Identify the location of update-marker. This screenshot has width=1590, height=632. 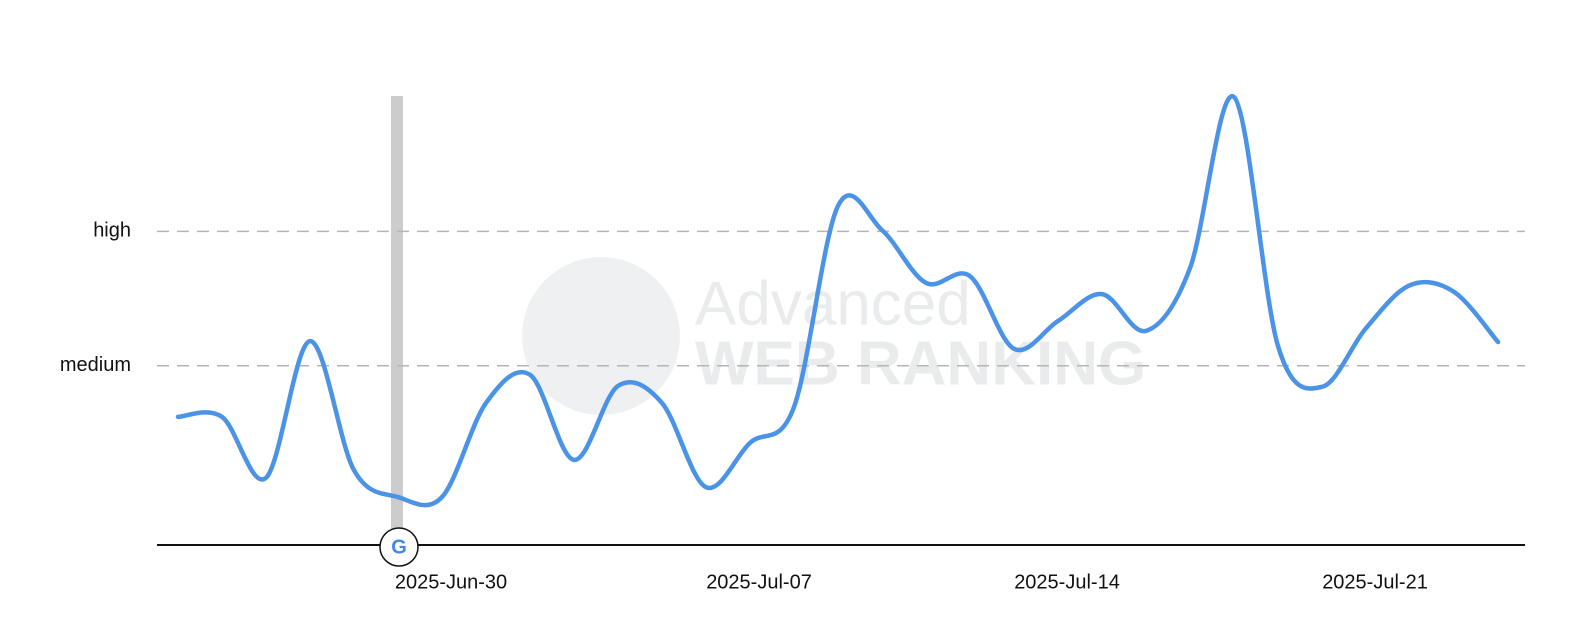
(397, 314).